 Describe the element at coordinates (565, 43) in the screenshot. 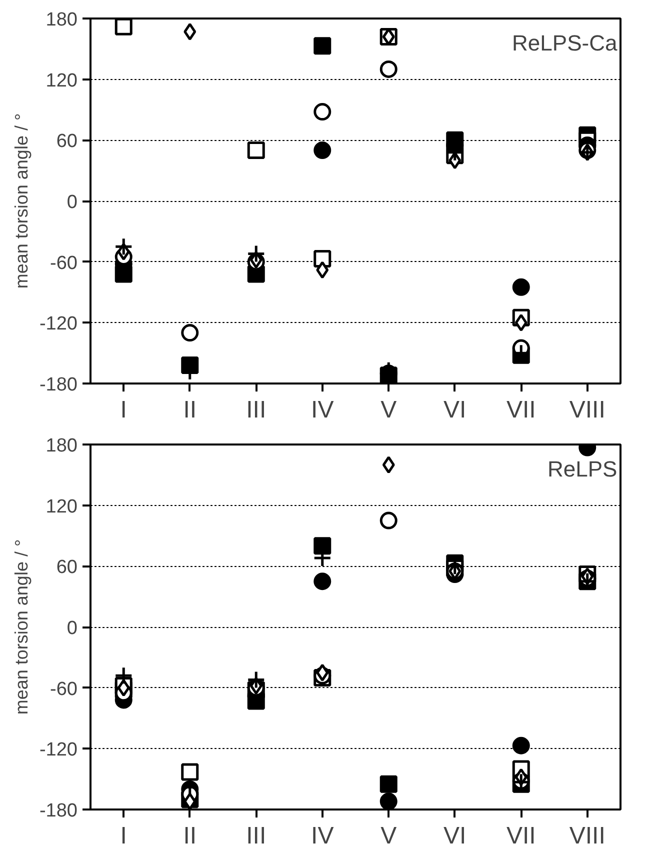

I see `text: ReLPS-Ca` at that location.